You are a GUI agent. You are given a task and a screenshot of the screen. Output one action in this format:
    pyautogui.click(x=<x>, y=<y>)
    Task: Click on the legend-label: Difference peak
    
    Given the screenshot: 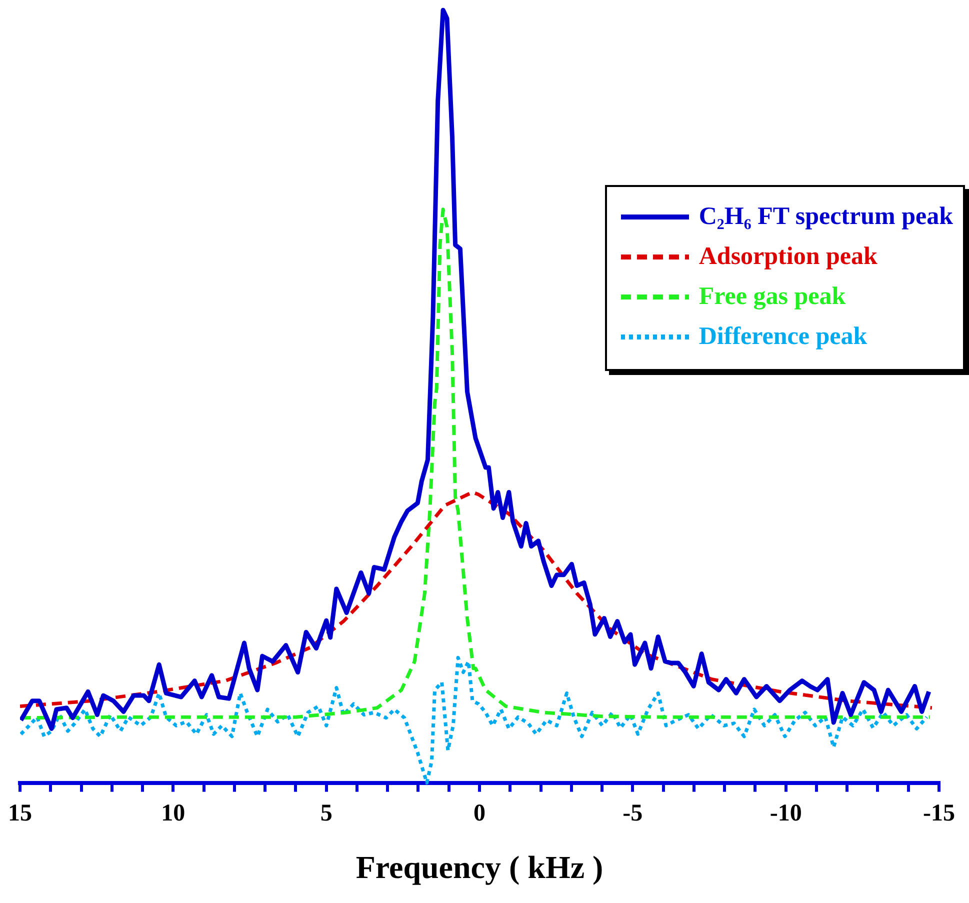 What is the action you would take?
    pyautogui.click(x=783, y=337)
    